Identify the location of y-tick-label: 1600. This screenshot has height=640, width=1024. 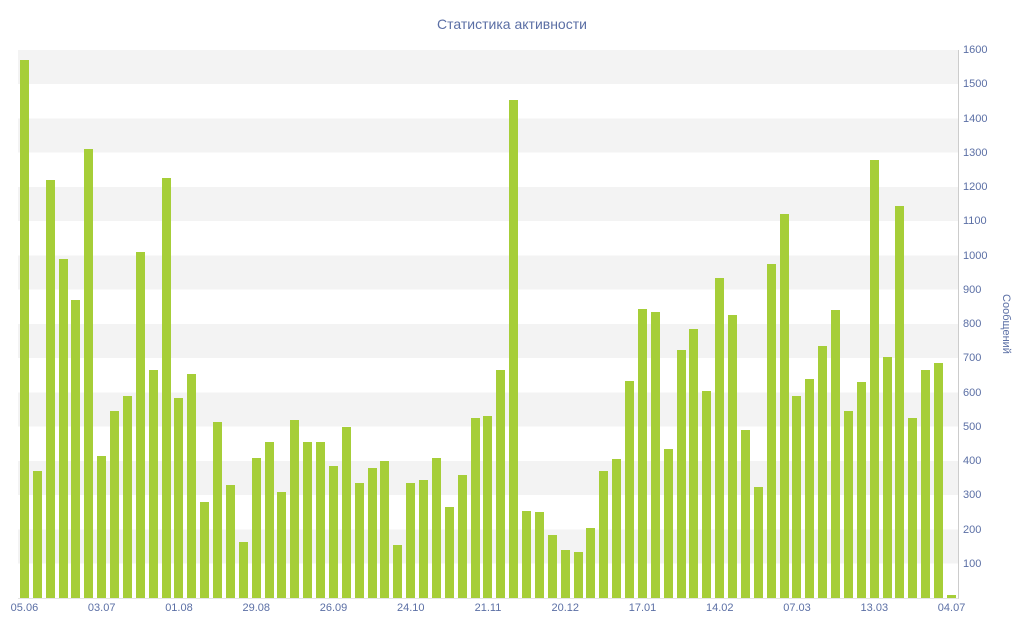
(975, 50).